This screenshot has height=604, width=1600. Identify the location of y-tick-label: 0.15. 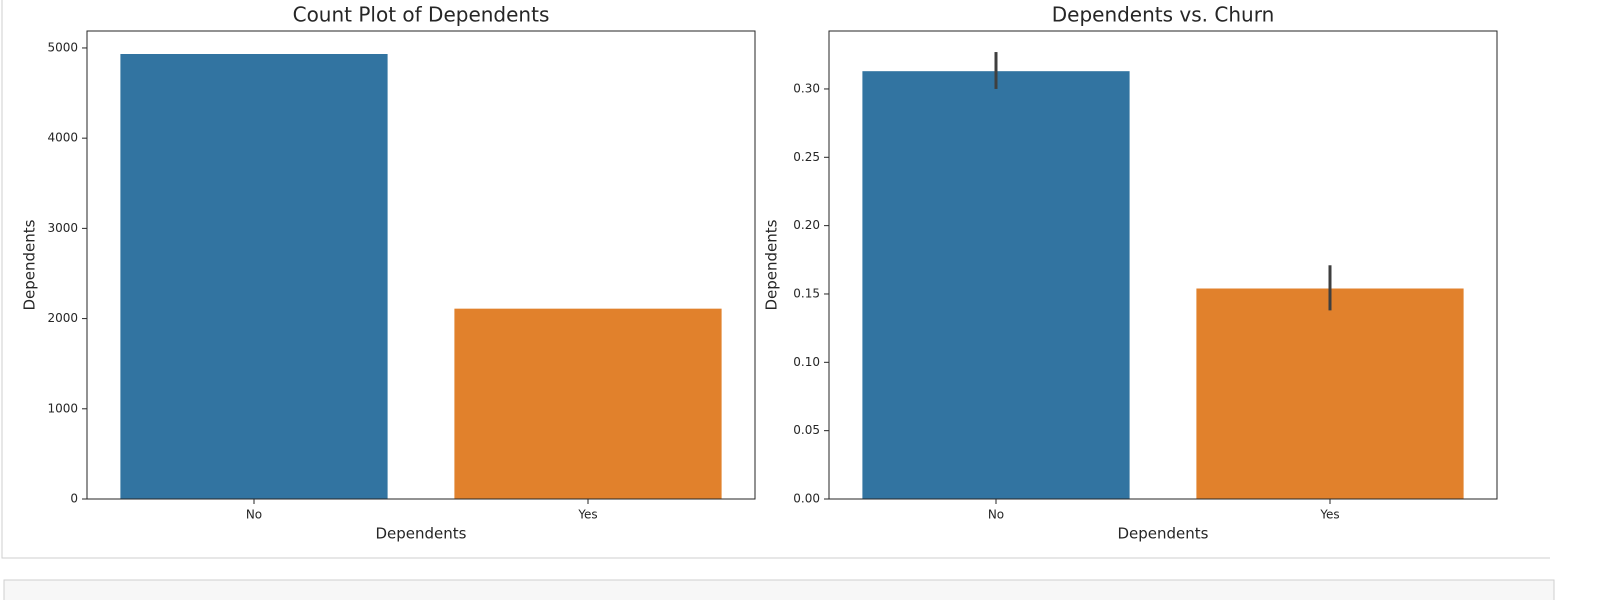
(806, 293).